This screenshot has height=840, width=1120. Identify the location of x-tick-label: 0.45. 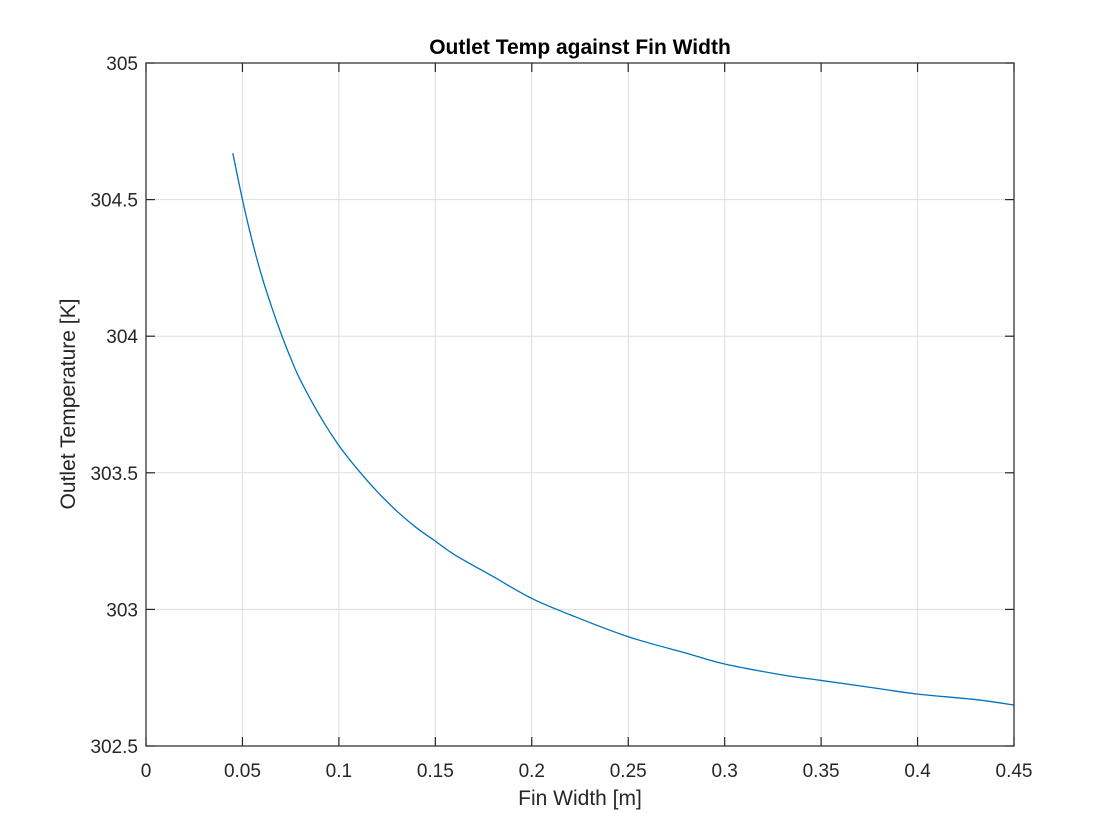
(1014, 771).